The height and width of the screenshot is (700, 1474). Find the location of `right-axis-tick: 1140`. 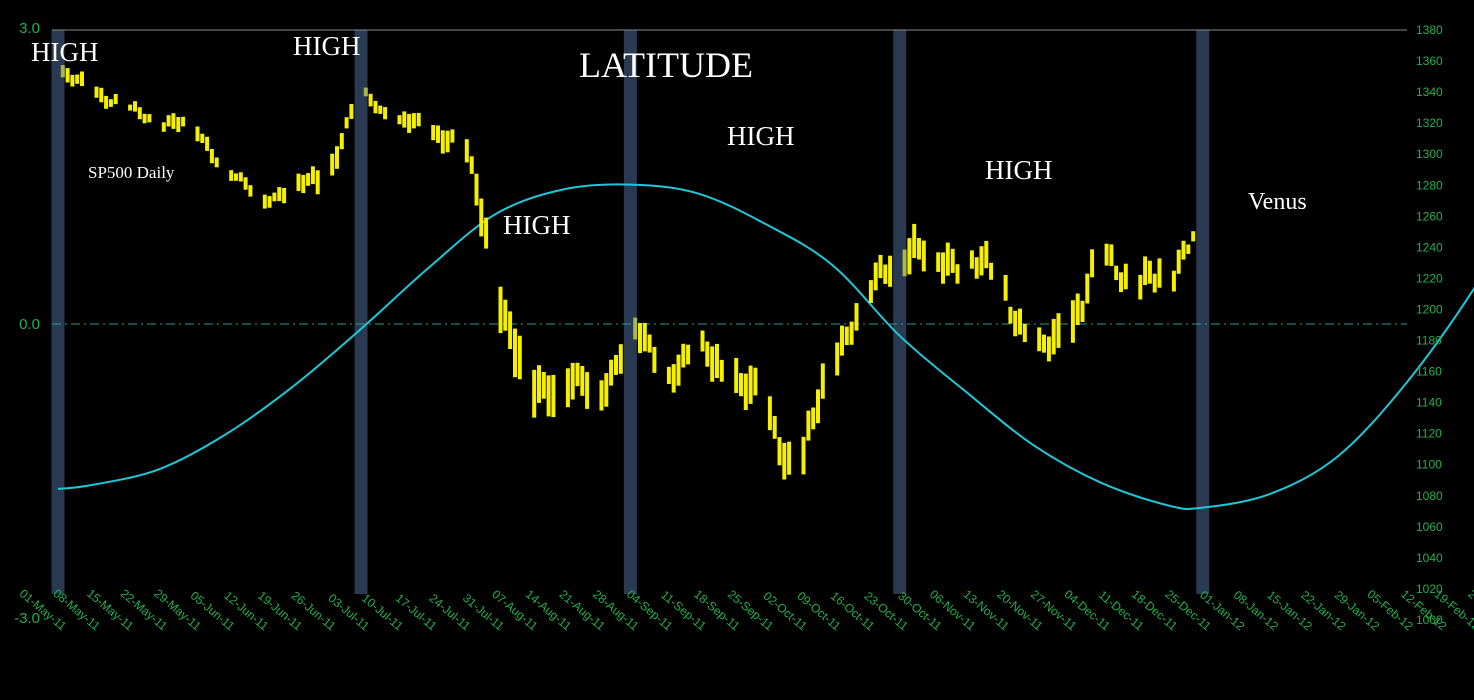

right-axis-tick: 1140 is located at coordinates (1429, 403).